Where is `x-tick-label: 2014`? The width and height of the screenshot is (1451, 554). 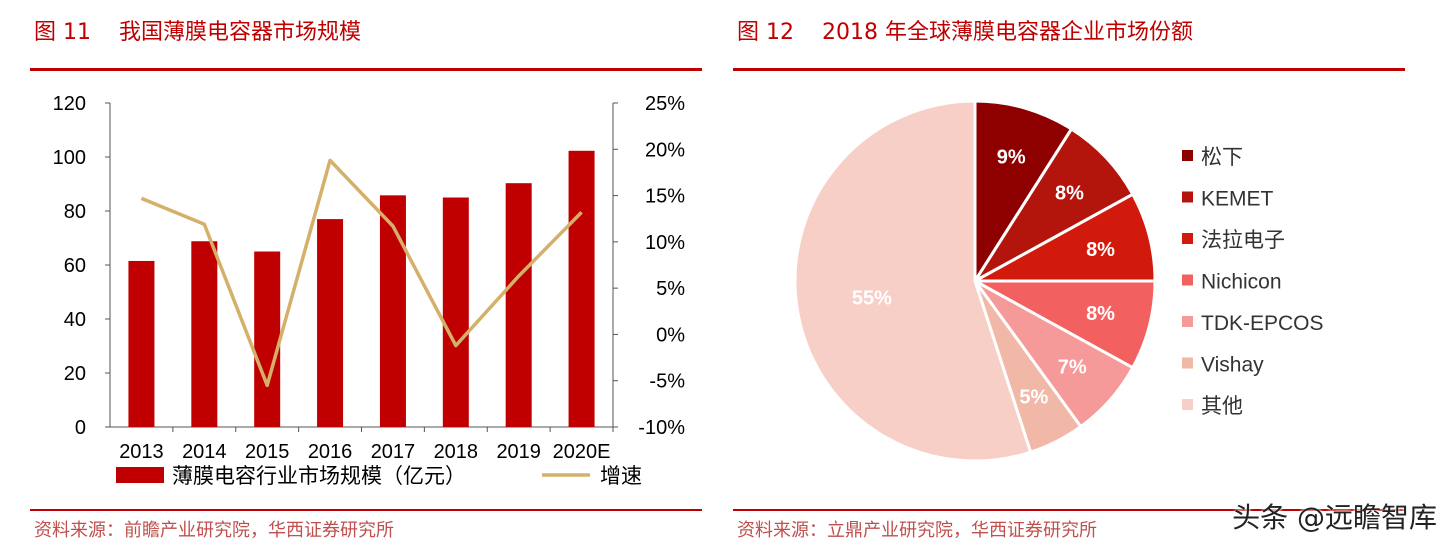 x-tick-label: 2014 is located at coordinates (204, 452).